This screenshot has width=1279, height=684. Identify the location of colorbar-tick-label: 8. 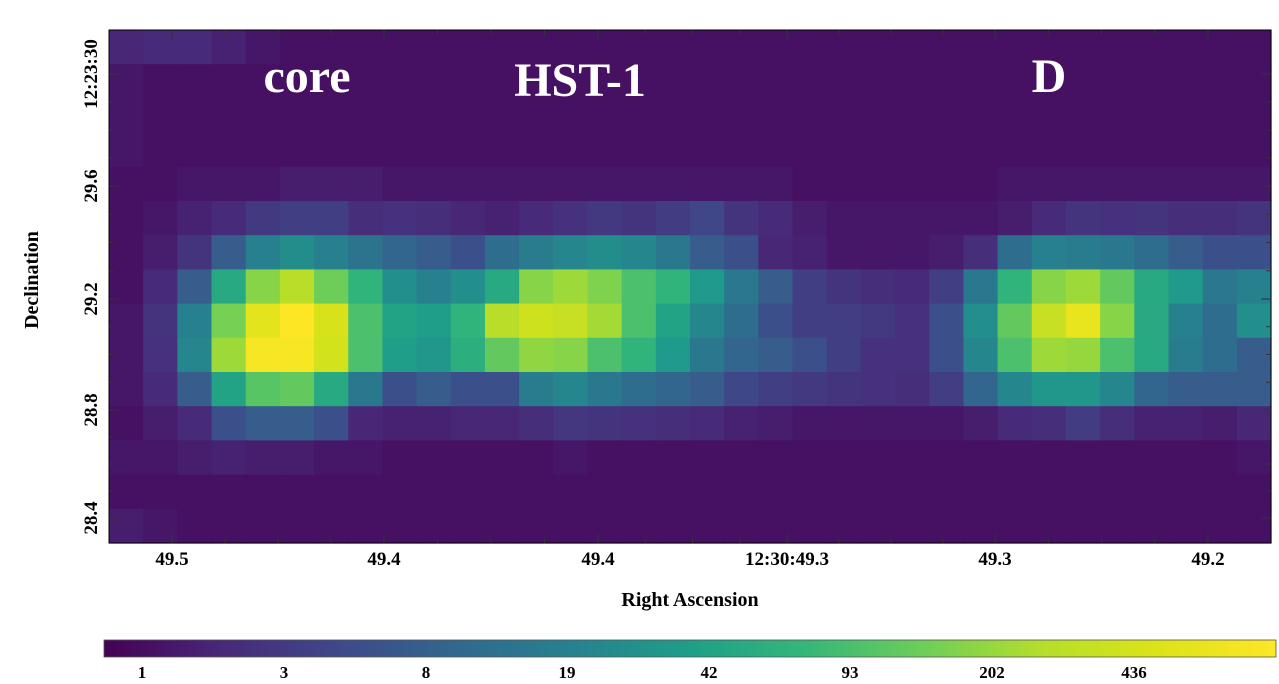
(426, 672).